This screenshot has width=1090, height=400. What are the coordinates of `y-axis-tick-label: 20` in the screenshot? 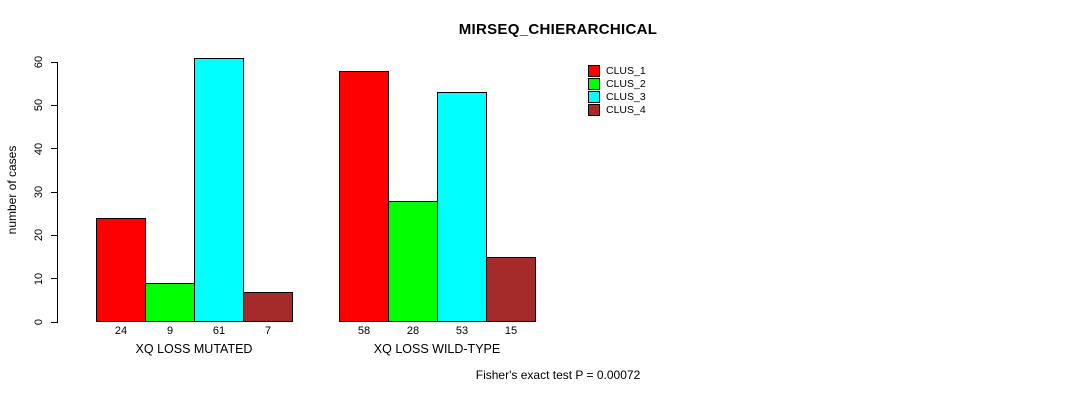 It's located at (39, 235).